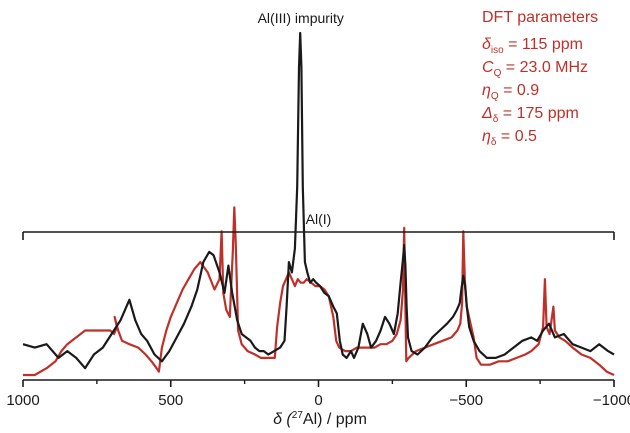 The height and width of the screenshot is (433, 630). I want to click on x-tick-label: 500, so click(170, 400).